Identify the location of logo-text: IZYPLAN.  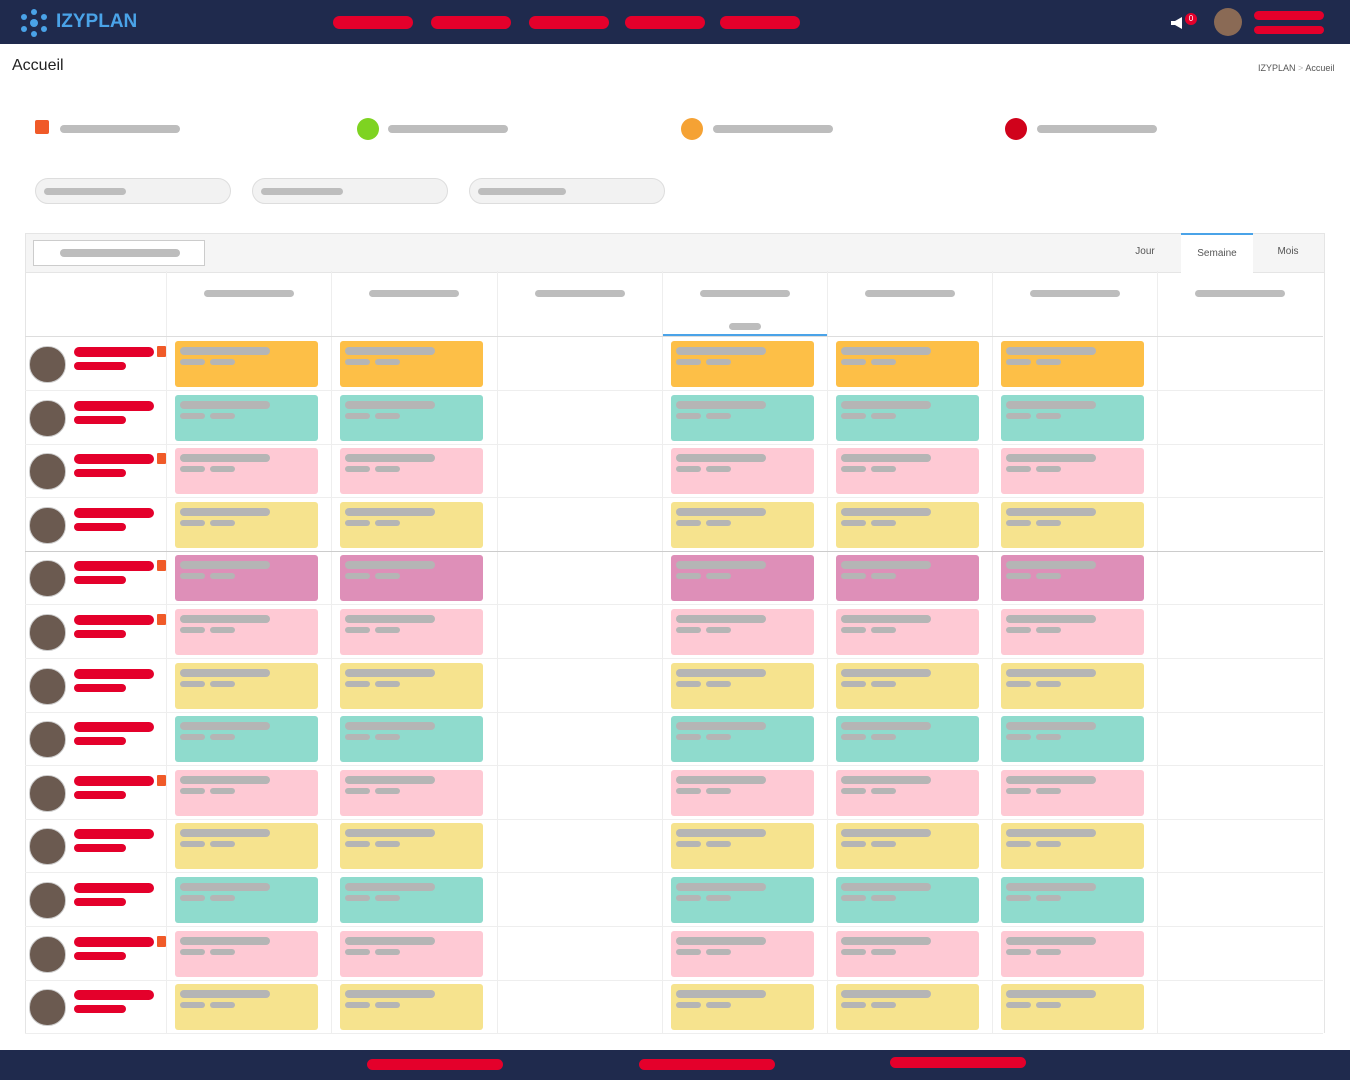
(97, 21).